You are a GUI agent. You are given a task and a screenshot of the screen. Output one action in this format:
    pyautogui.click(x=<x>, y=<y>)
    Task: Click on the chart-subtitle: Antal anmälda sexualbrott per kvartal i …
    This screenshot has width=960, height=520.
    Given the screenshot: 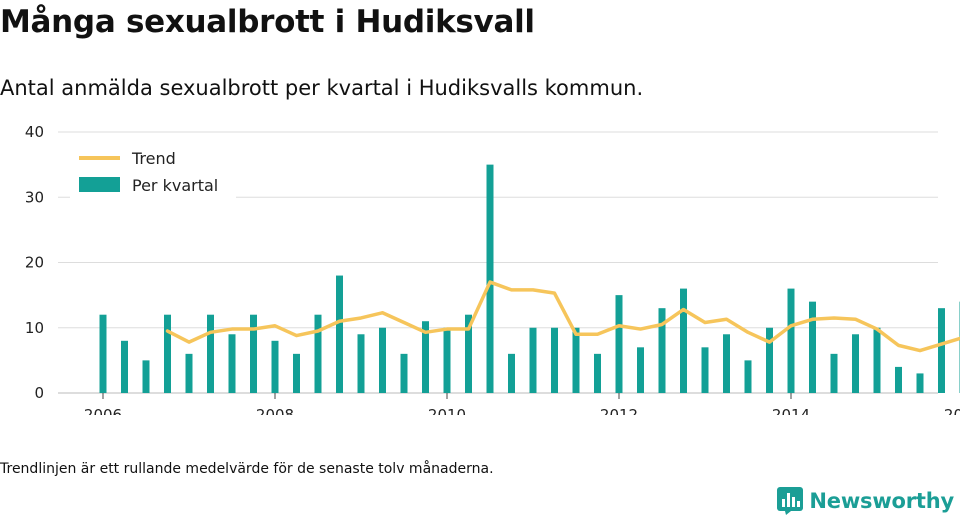 What is the action you would take?
    pyautogui.click(x=322, y=88)
    